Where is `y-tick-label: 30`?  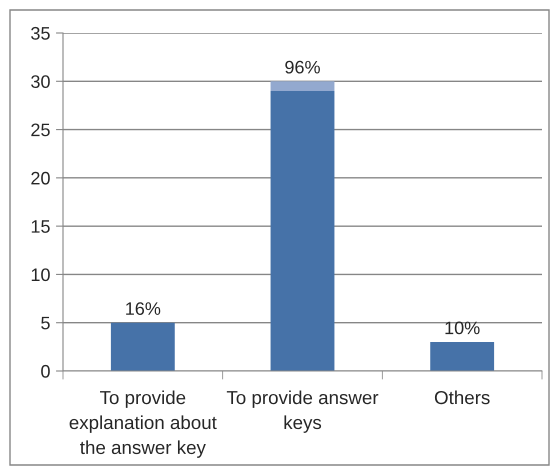
y-tick-label: 30 is located at coordinates (40, 81).